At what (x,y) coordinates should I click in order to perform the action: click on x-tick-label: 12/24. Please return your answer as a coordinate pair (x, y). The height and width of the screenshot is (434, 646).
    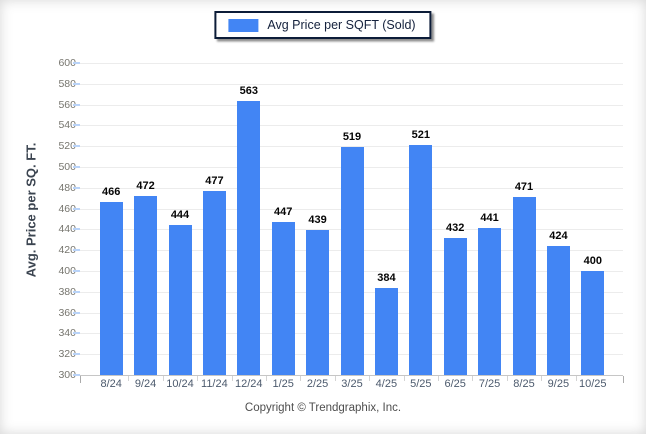
    Looking at the image, I should click on (249, 384).